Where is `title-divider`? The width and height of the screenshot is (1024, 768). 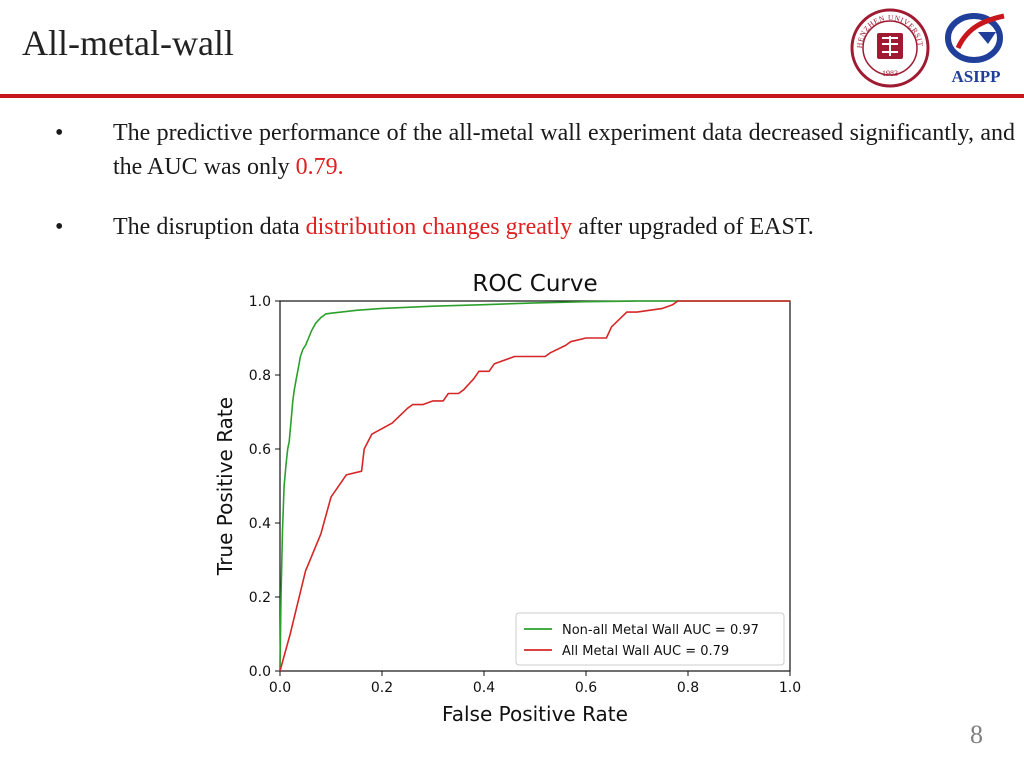 title-divider is located at coordinates (512, 96).